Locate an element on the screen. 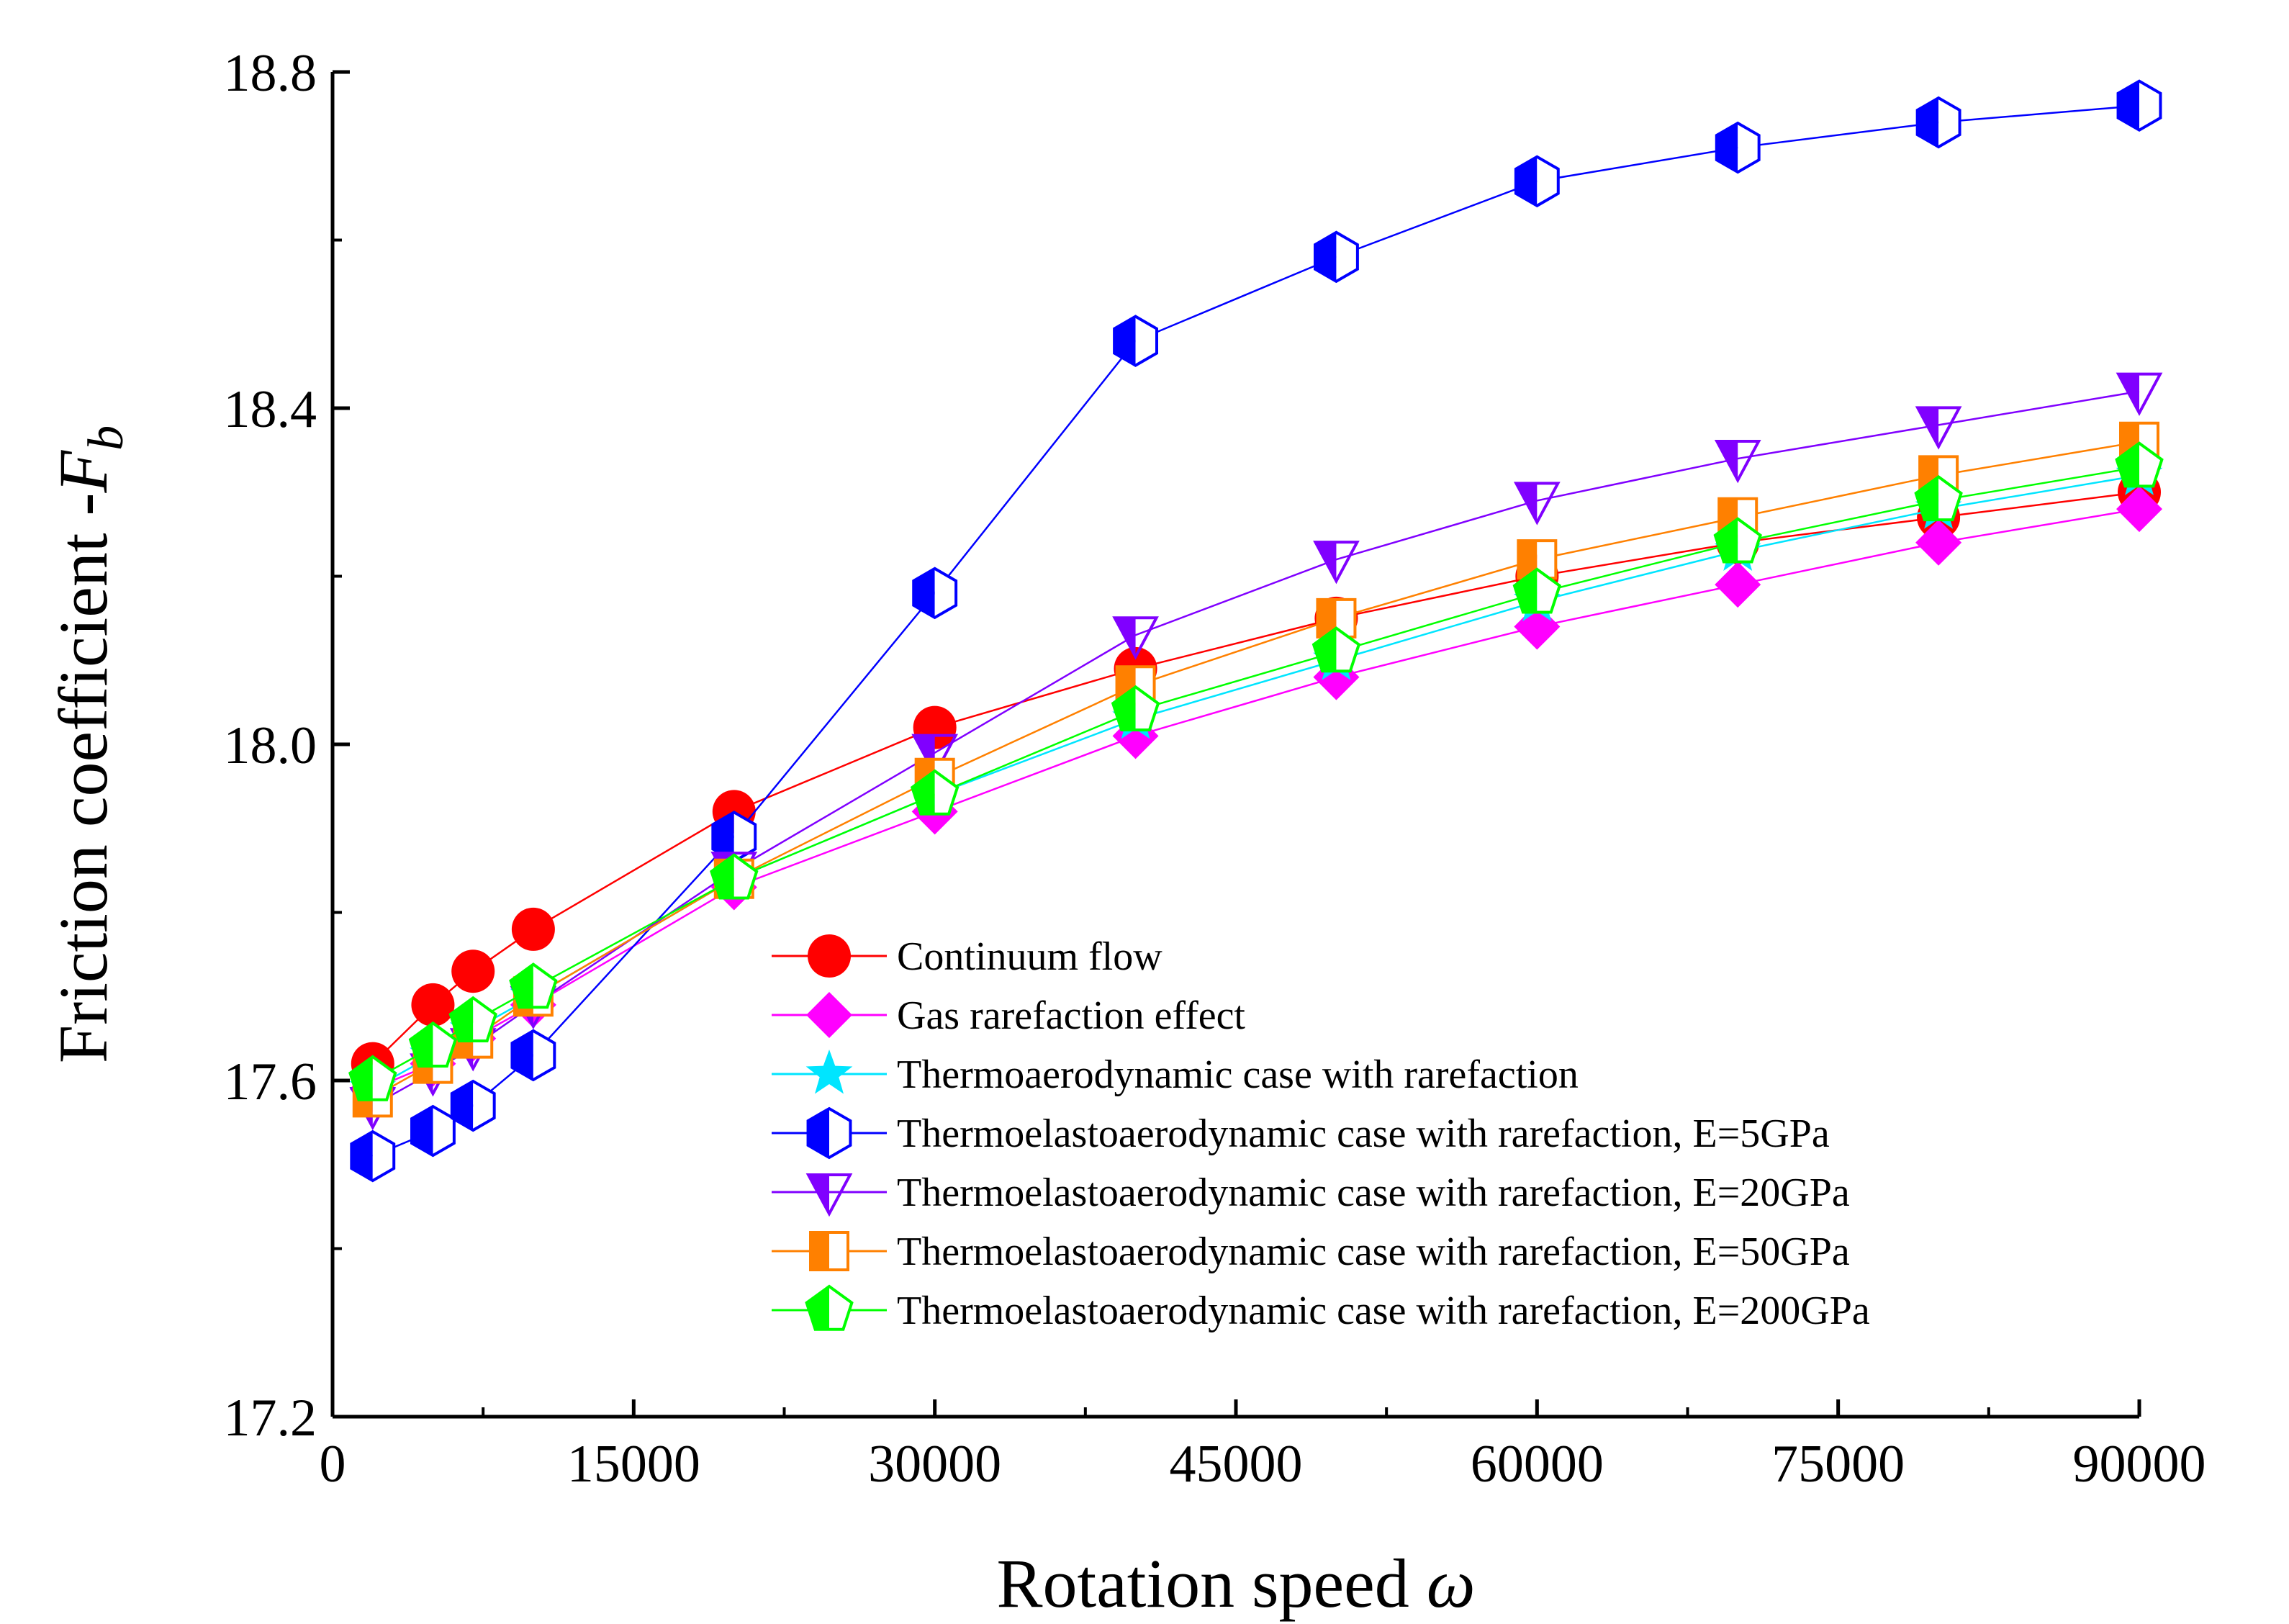  legend-item-2: Gas rarefaction effect is located at coordinates (1008, 1015).